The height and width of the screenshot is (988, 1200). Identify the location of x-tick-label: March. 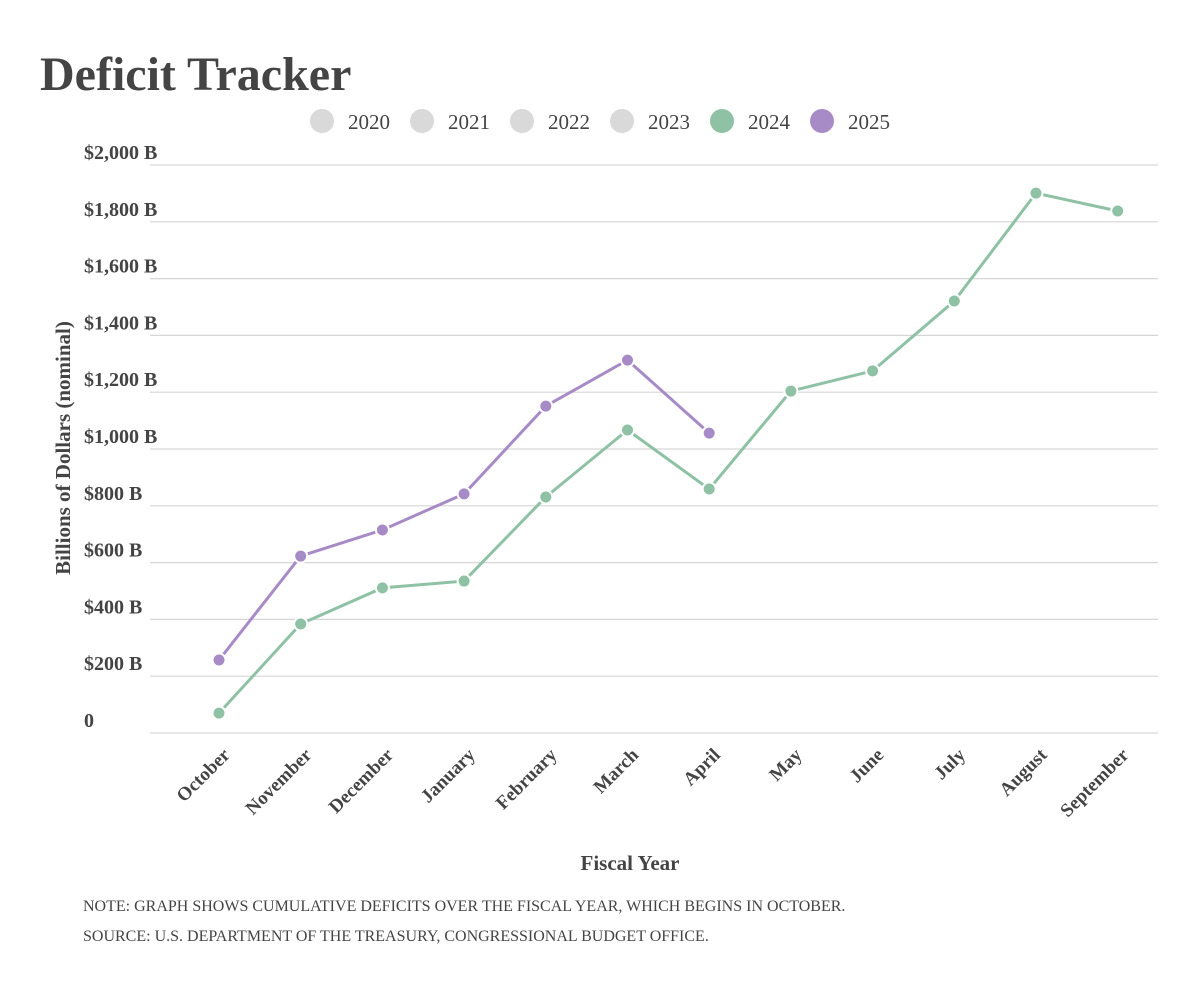
(617, 771).